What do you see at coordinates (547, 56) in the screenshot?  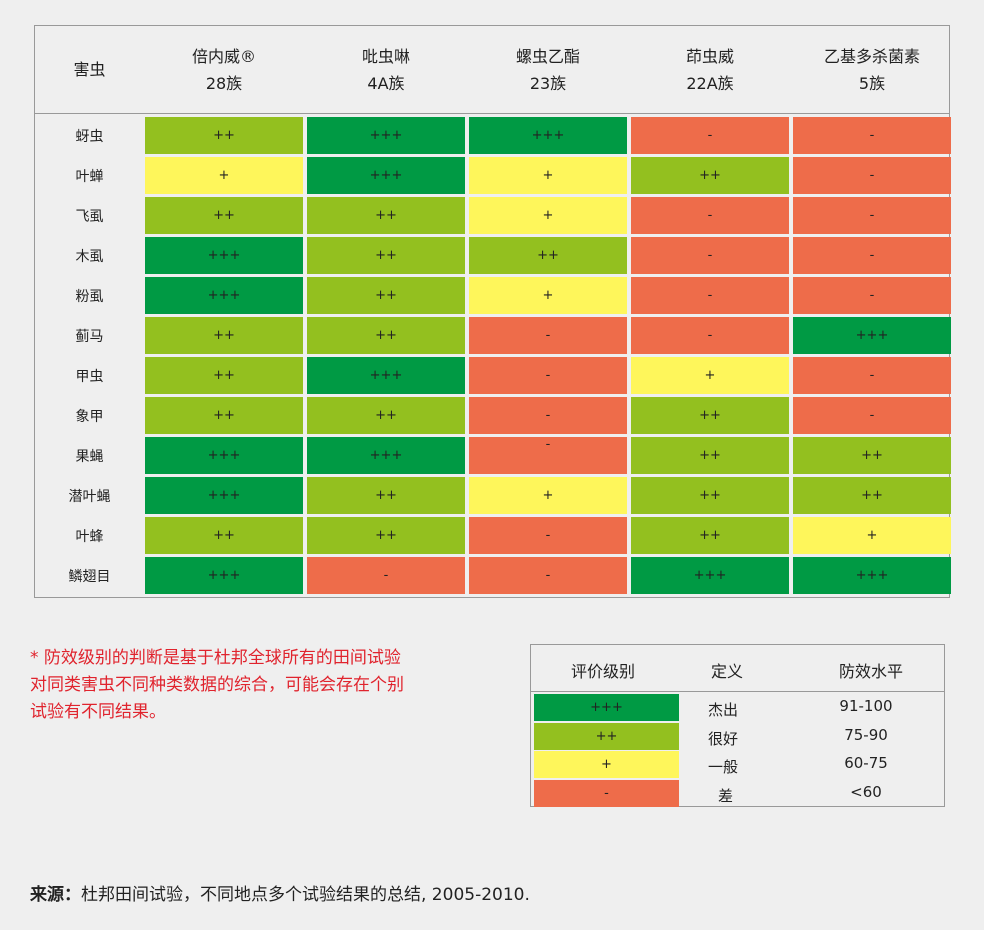 I see `pesticide-name: 螺虫乙酯` at bounding box center [547, 56].